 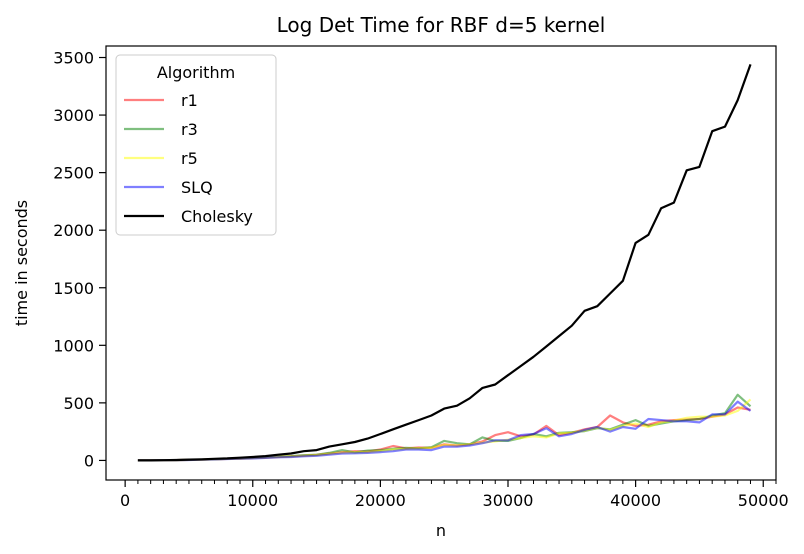 What do you see at coordinates (197, 187) in the screenshot?
I see `legend-label-slq: SLQ` at bounding box center [197, 187].